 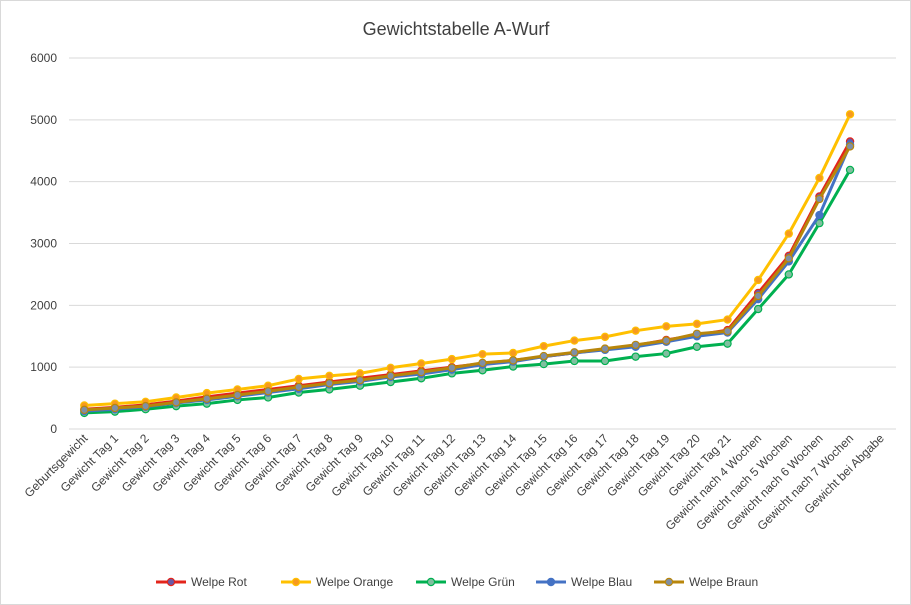 What do you see at coordinates (43, 367) in the screenshot?
I see `y-tick-label: 1000` at bounding box center [43, 367].